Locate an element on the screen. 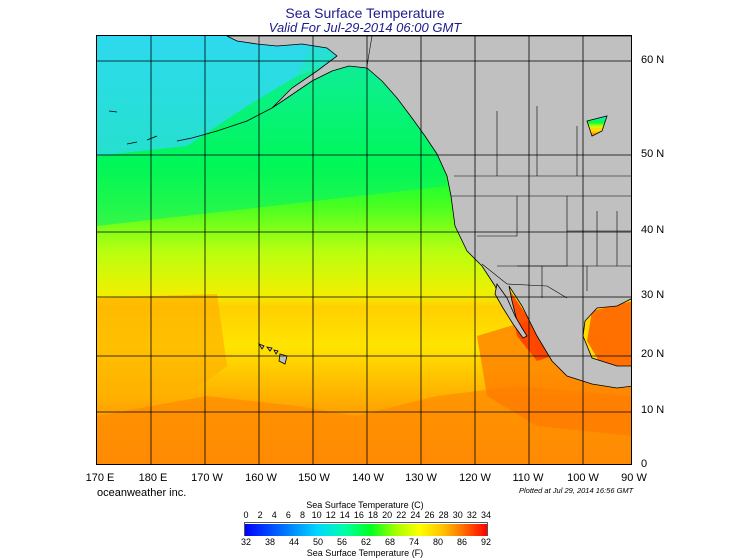 Image resolution: width=755 pixels, height=560 pixels. lon-label-90w: 90 W is located at coordinates (634, 478).